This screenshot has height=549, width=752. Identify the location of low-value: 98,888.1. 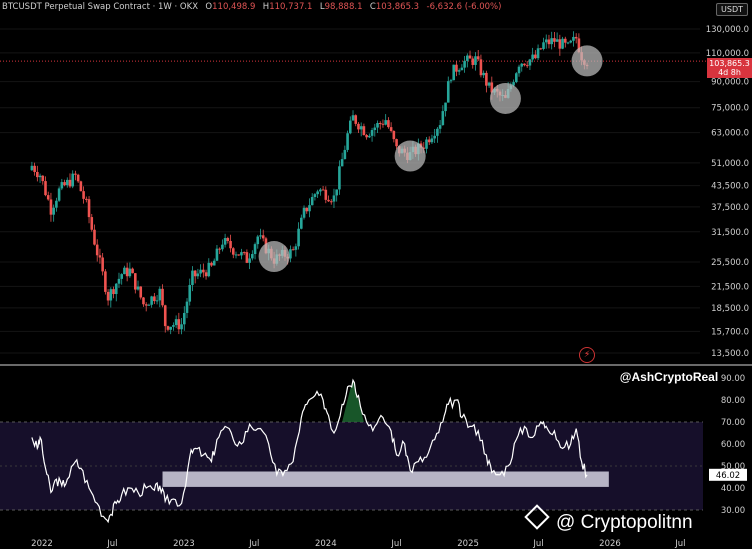
(343, 7).